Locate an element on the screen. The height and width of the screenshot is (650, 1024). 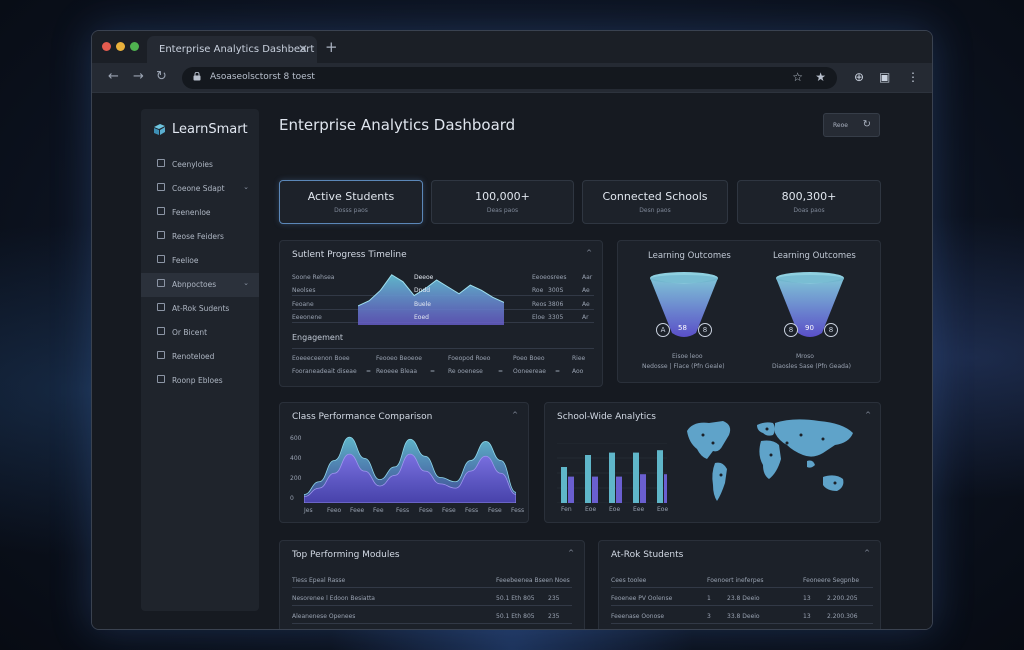
x-tick-label: Fee is located at coordinates (378, 510).